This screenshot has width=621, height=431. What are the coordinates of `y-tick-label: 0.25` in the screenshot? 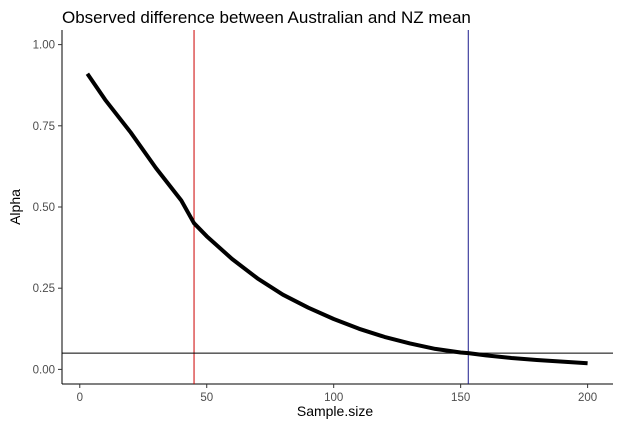 It's located at (44, 289).